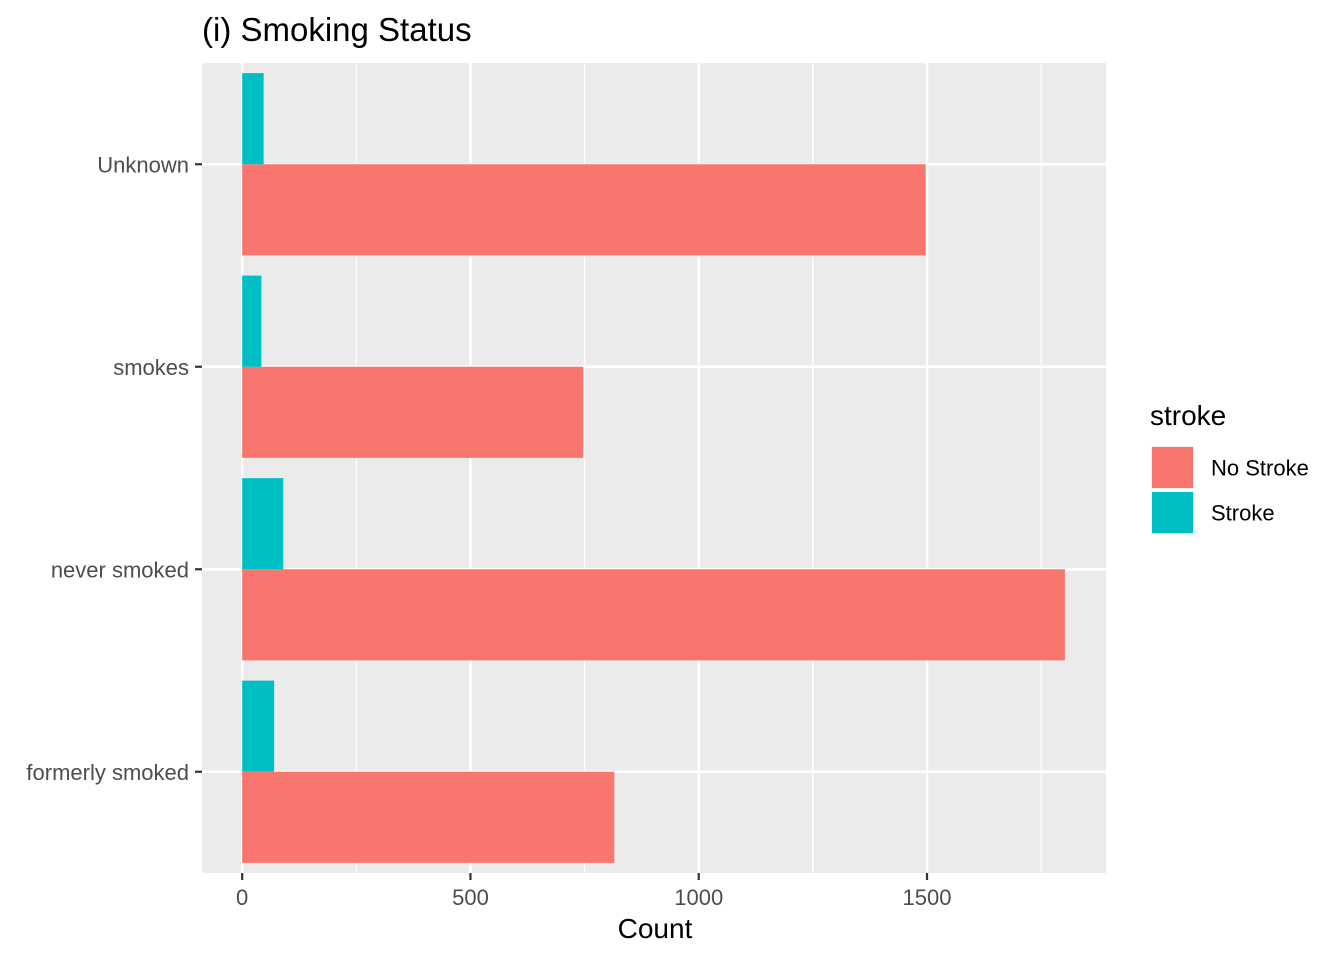  I want to click on x-tick-label: 0, so click(242, 897).